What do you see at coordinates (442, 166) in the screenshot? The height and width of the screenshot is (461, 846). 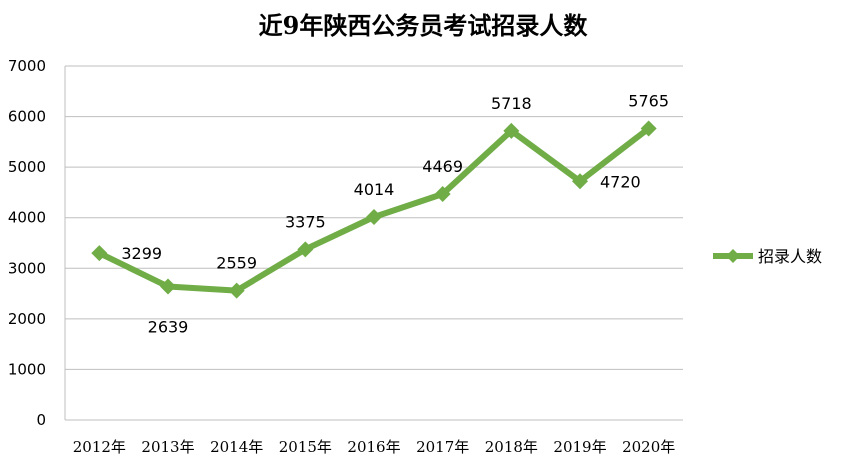 I see `data-label: 4469` at bounding box center [442, 166].